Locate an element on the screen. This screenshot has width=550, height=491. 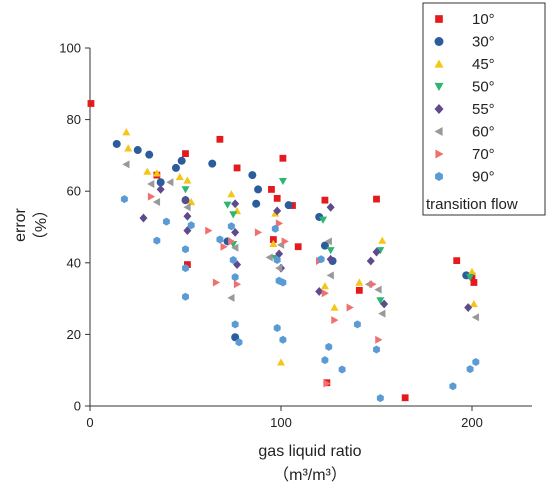
legend-items: 10° 30° 45° 50° 55° 60° 70° 90° is located at coordinates (464, 98).